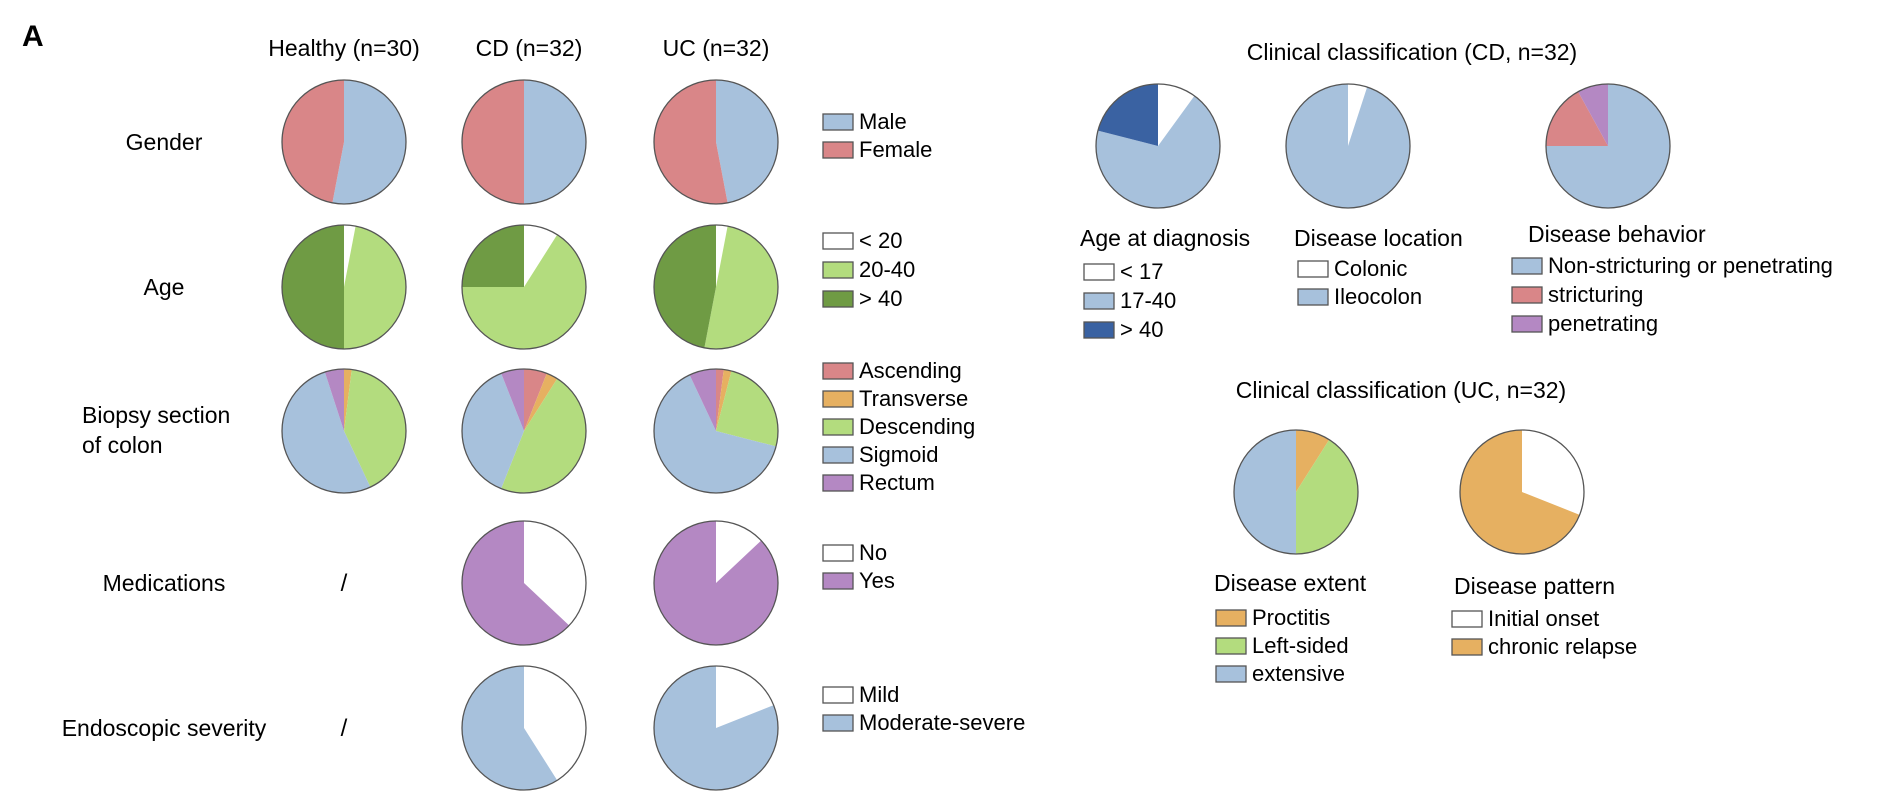 The image size is (1894, 793). Describe the element at coordinates (1617, 234) in the screenshot. I see `cd-disease-behavior-title: Disease behavior` at that location.